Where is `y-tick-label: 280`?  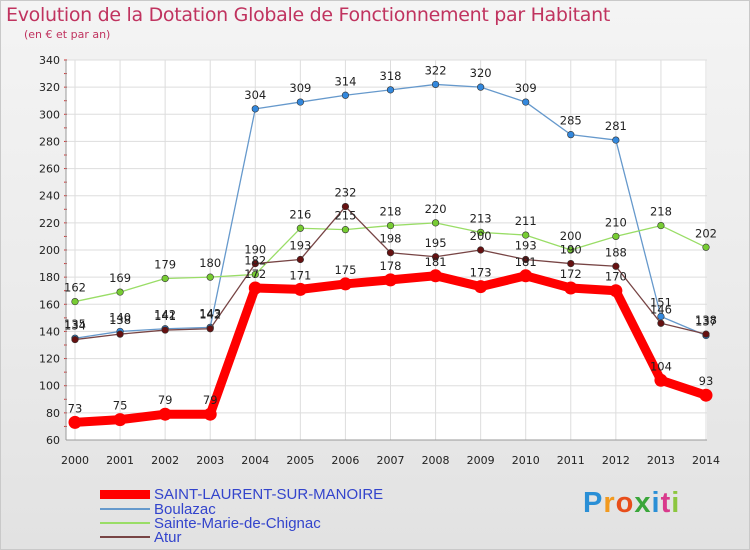
y-tick-label: 280 is located at coordinates (49, 141).